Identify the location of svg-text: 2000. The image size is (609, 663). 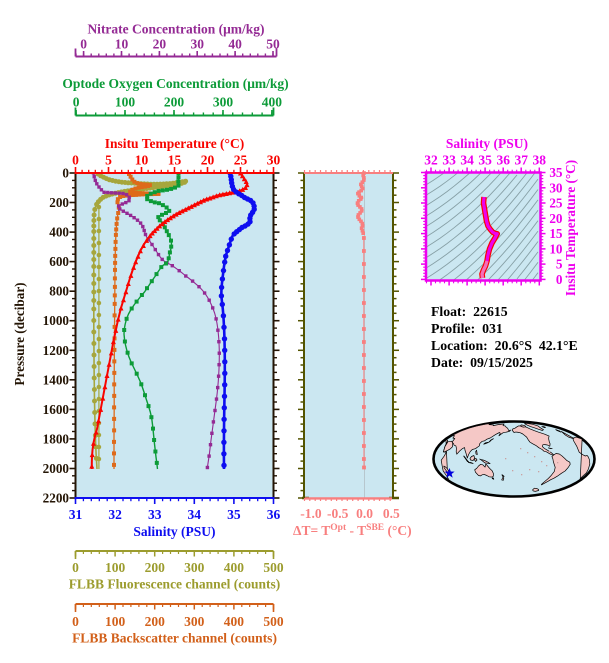
(56, 468).